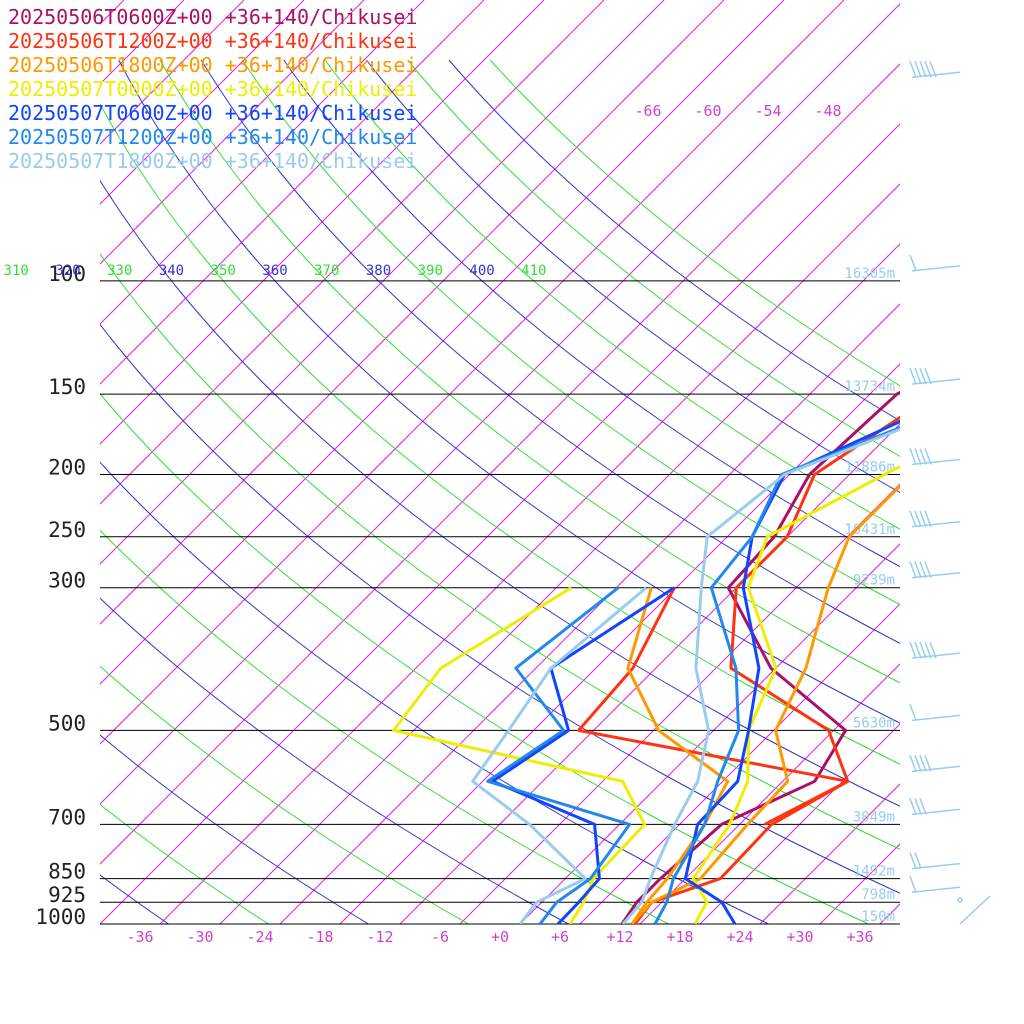  I want to click on theta-label: 410, so click(533, 271).